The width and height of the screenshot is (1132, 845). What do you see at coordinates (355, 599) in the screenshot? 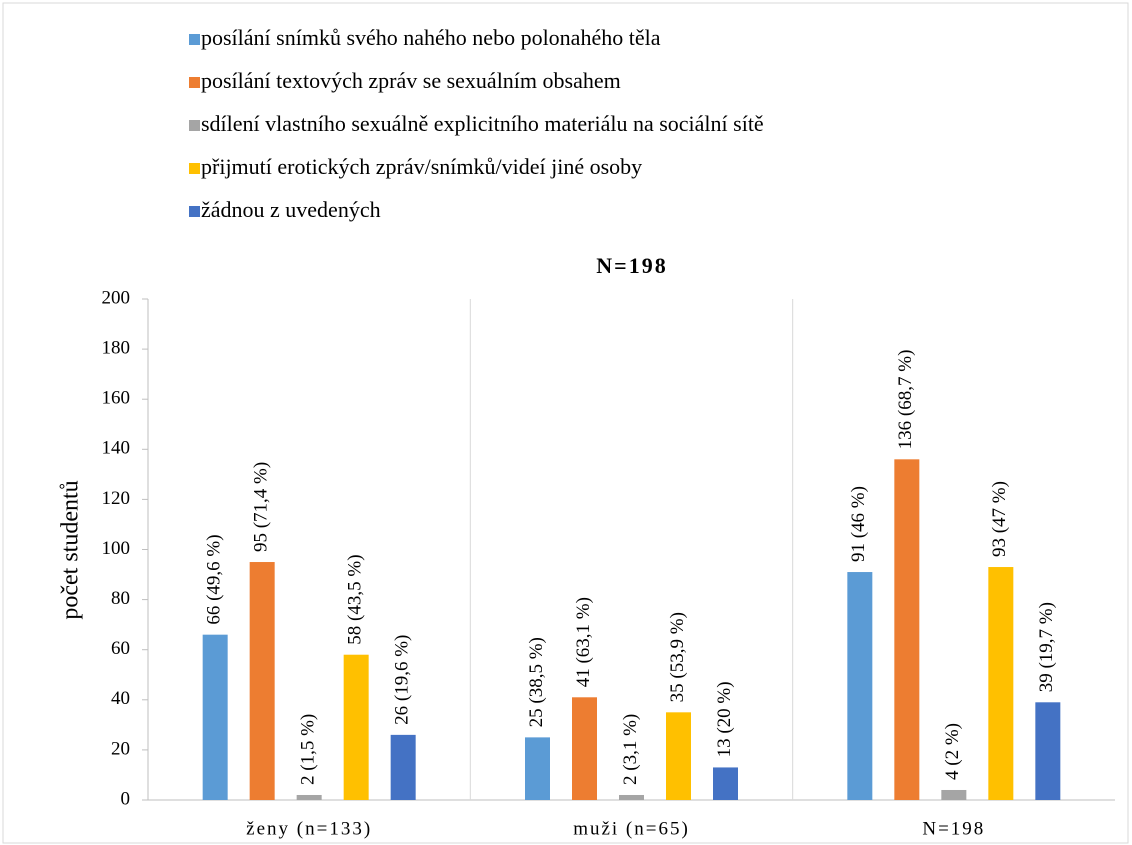
I see `value-label: 58 (43,5 %)` at bounding box center [355, 599].